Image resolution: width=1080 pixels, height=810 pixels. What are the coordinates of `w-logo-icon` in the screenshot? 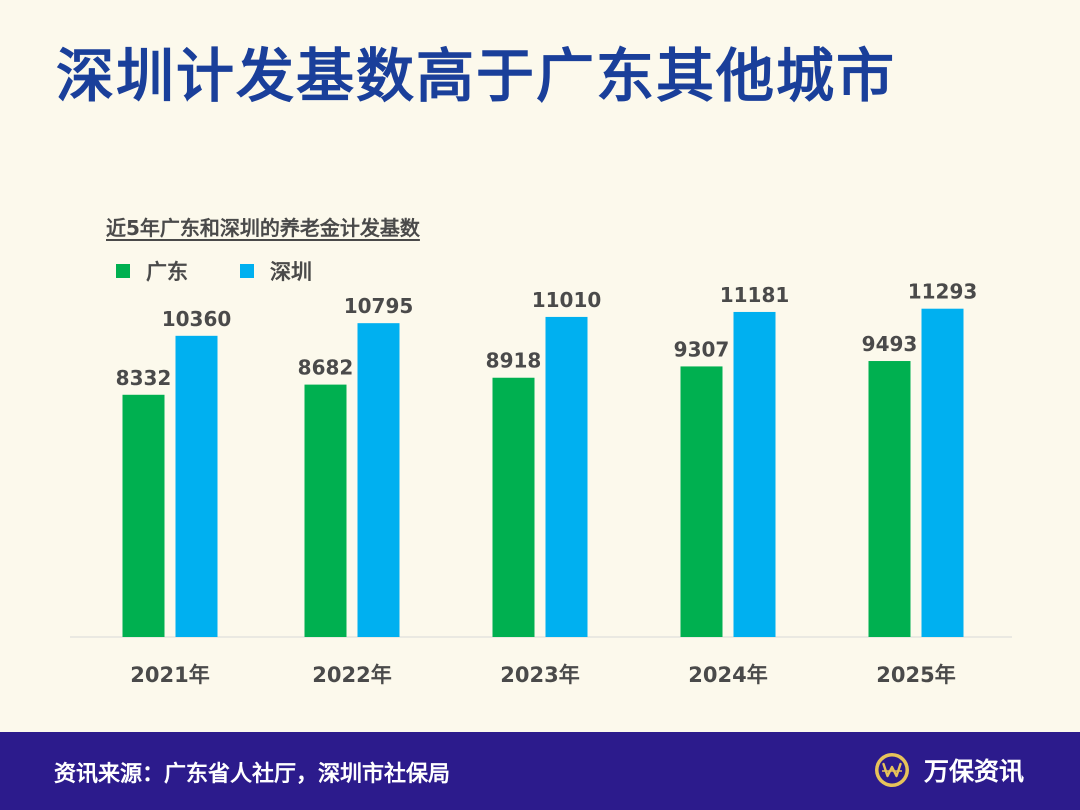 It's located at (891, 770).